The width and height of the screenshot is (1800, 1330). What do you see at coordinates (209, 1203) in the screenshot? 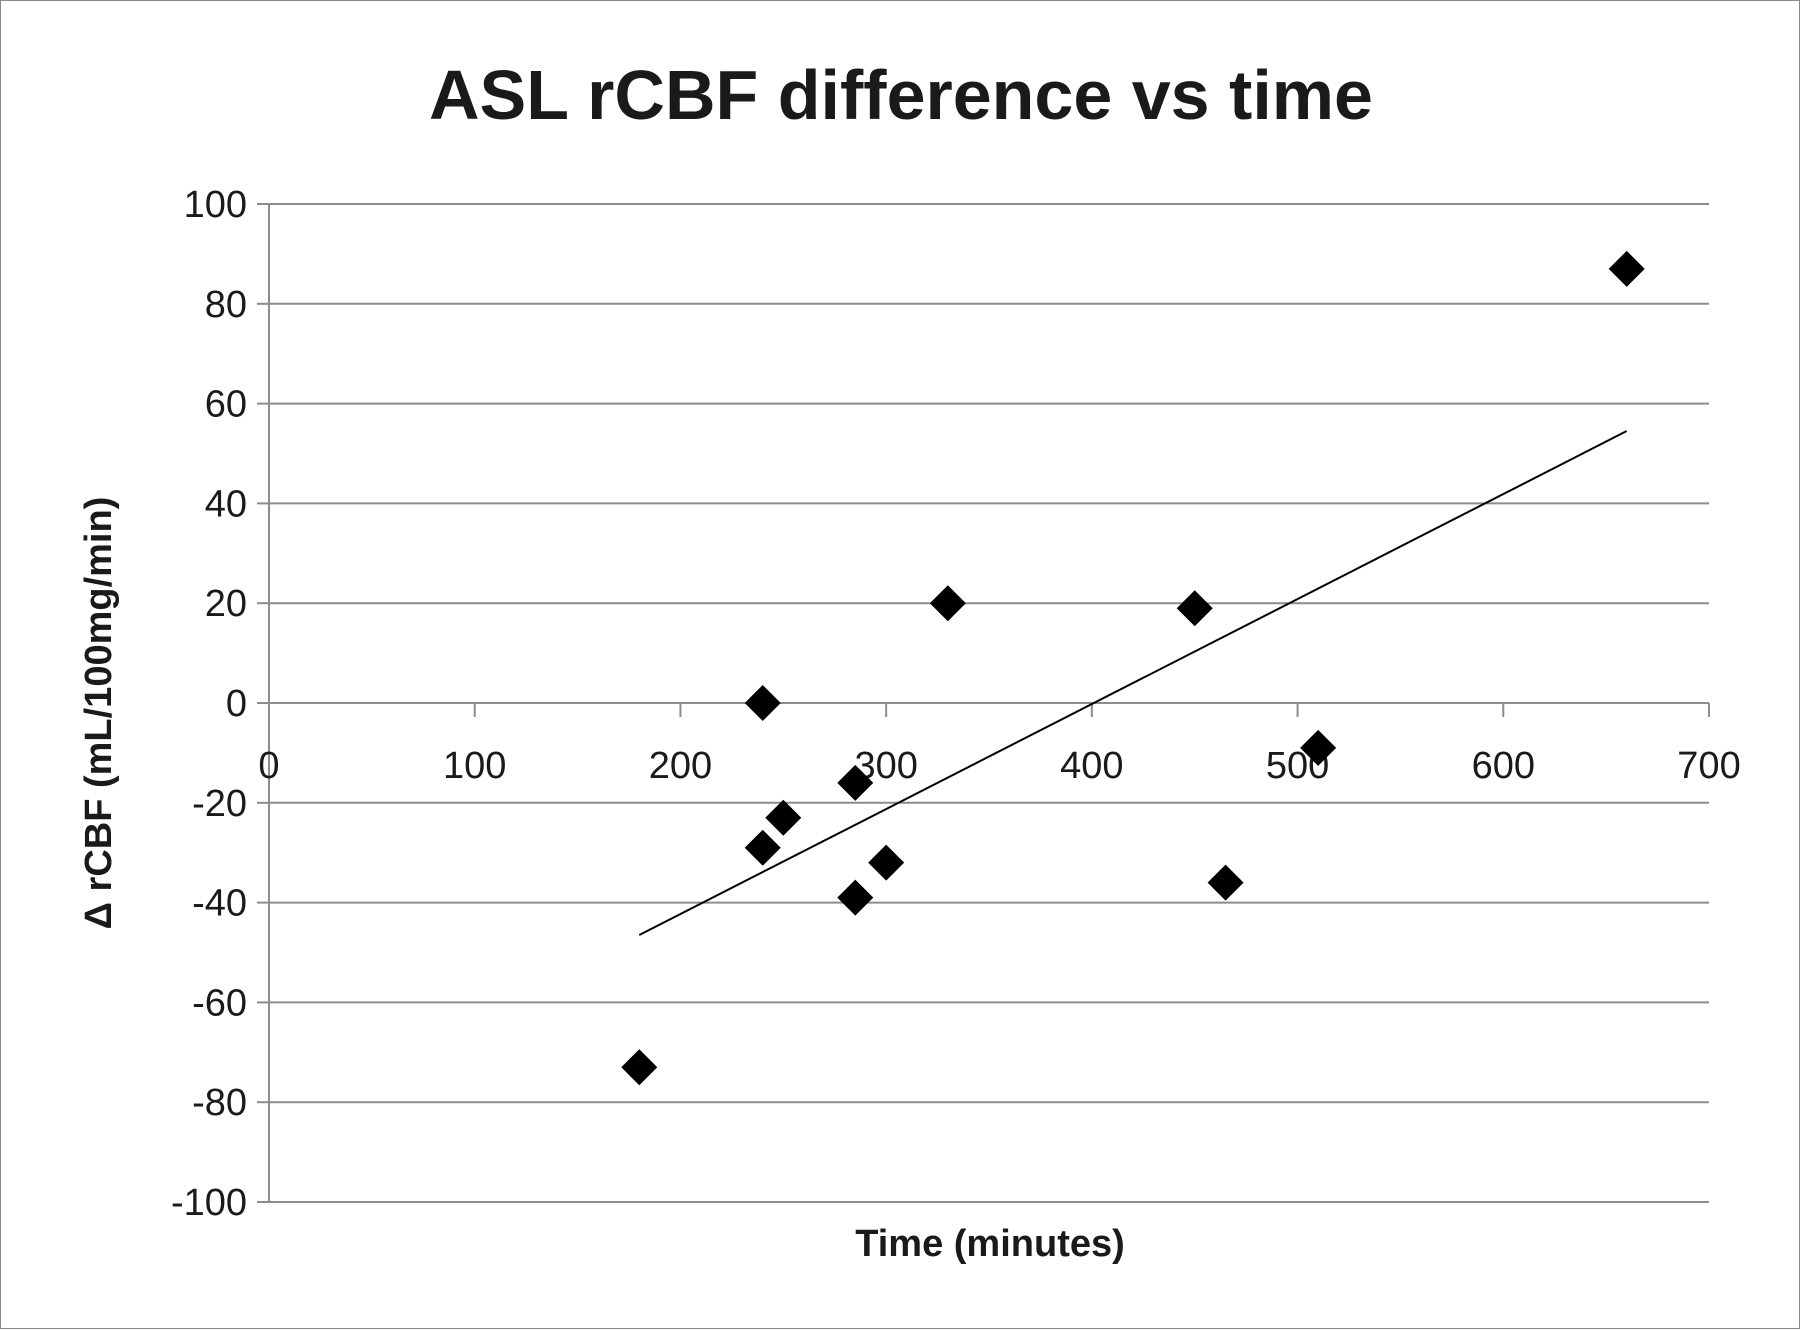
I see `y-tick-label: -100` at bounding box center [209, 1203].